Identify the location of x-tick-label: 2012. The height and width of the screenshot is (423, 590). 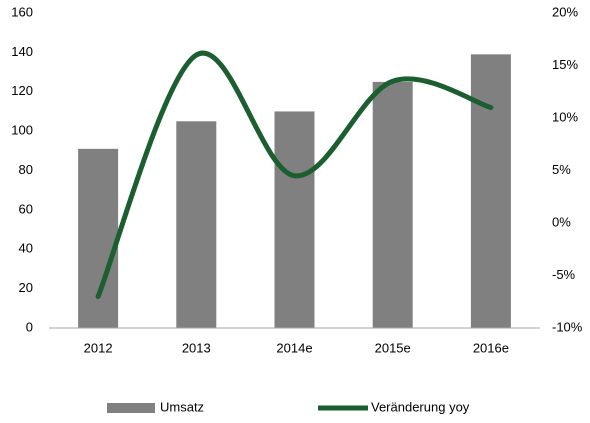
(98, 347).